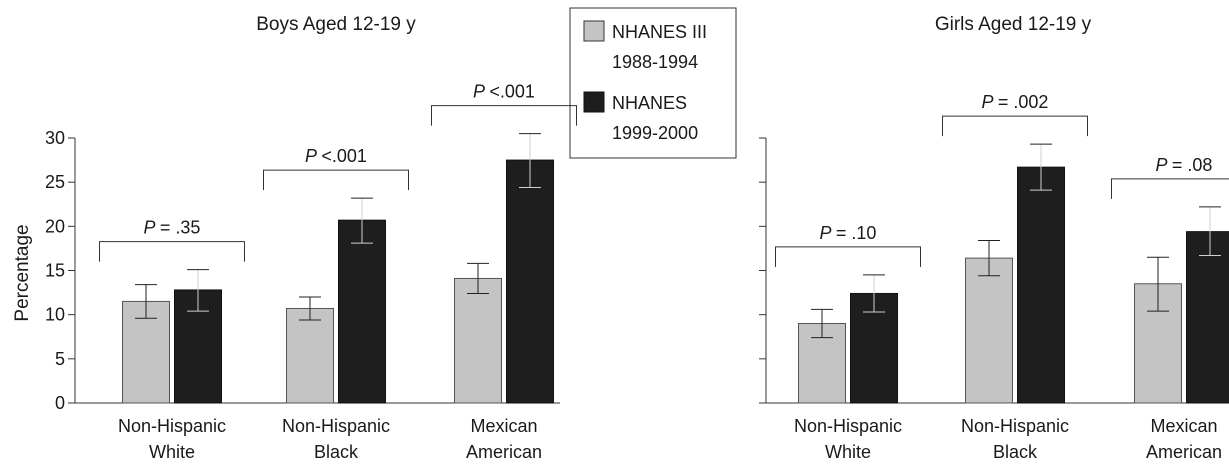 The height and width of the screenshot is (465, 1229). I want to click on y-tick-label: 20, so click(55, 226).